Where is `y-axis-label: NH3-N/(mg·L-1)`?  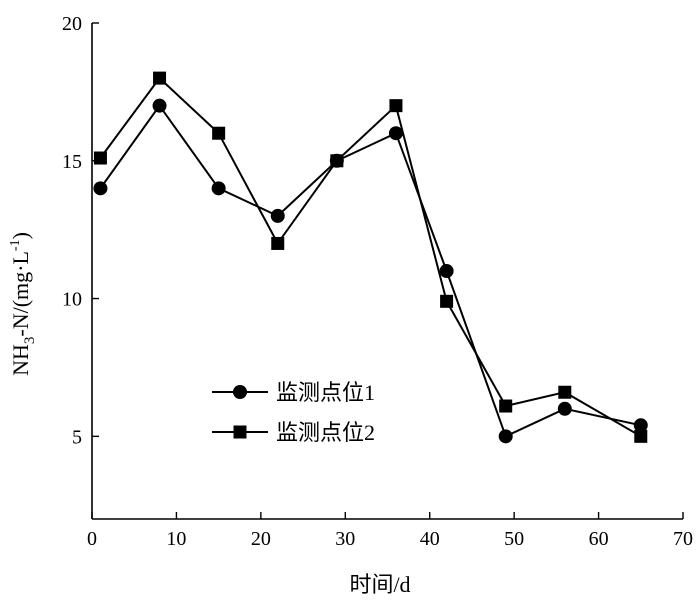
y-axis-label: NH3-N/(mg·L-1) is located at coordinates (23, 304).